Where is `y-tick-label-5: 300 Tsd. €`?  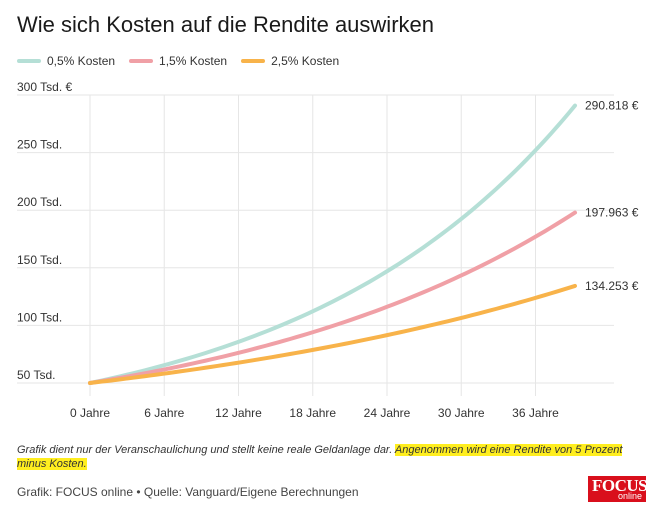
y-tick-label-5: 300 Tsd. € is located at coordinates (44, 87).